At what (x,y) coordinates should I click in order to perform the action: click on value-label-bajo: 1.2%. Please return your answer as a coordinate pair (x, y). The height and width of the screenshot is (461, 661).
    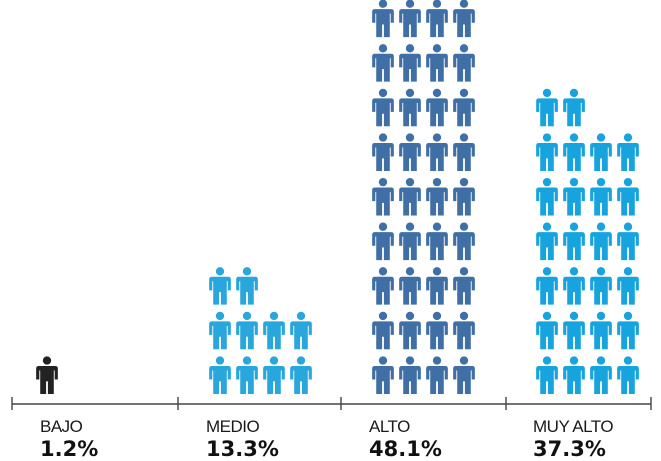
    Looking at the image, I should click on (69, 449).